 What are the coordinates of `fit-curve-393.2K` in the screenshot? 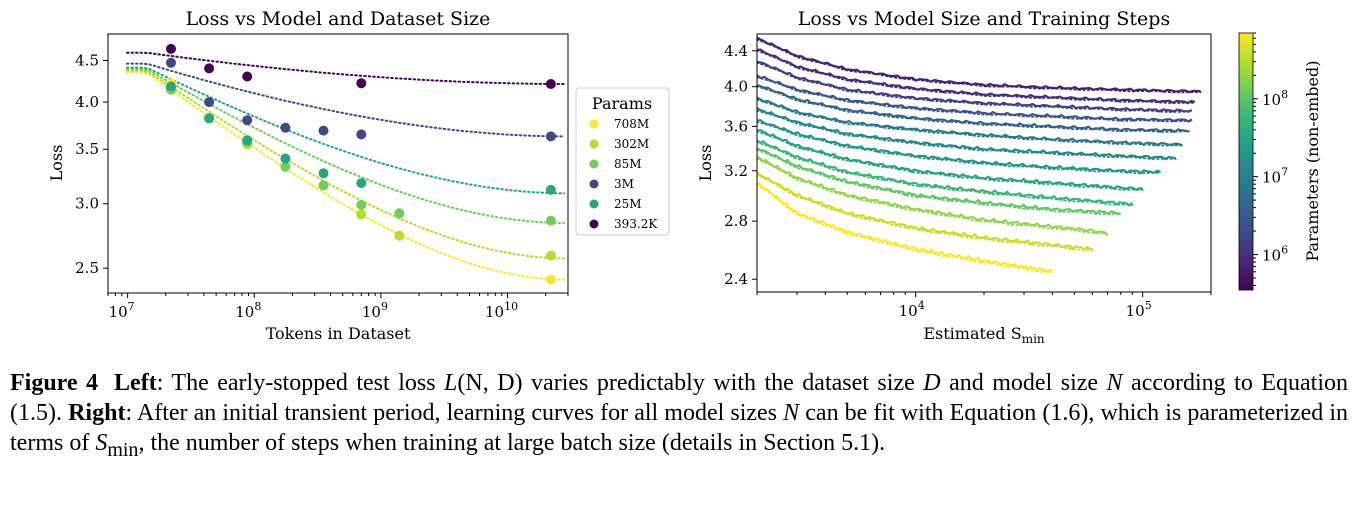 It's located at (346, 68).